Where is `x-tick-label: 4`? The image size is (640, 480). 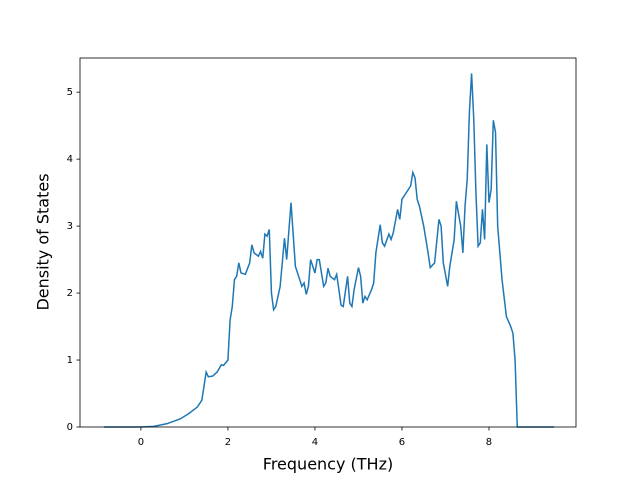
x-tick-label: 4 is located at coordinates (315, 442).